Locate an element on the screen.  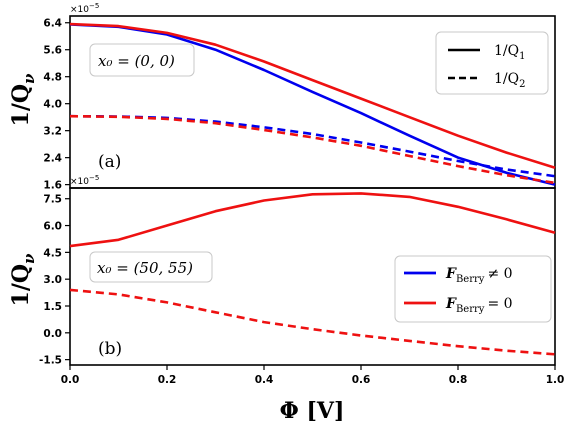
panel-b-legend-label-1: FBerry ≠ 0 is located at coordinates (479, 275).